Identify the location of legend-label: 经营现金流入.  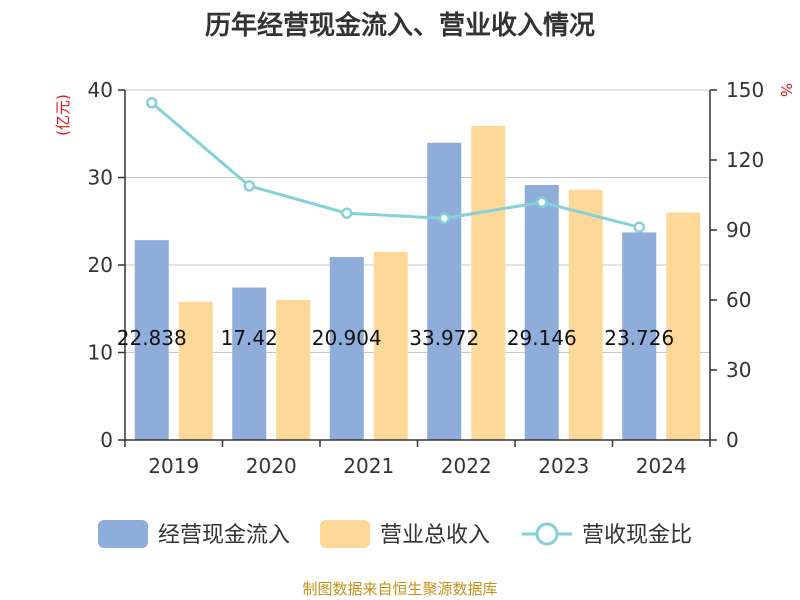
(224, 535).